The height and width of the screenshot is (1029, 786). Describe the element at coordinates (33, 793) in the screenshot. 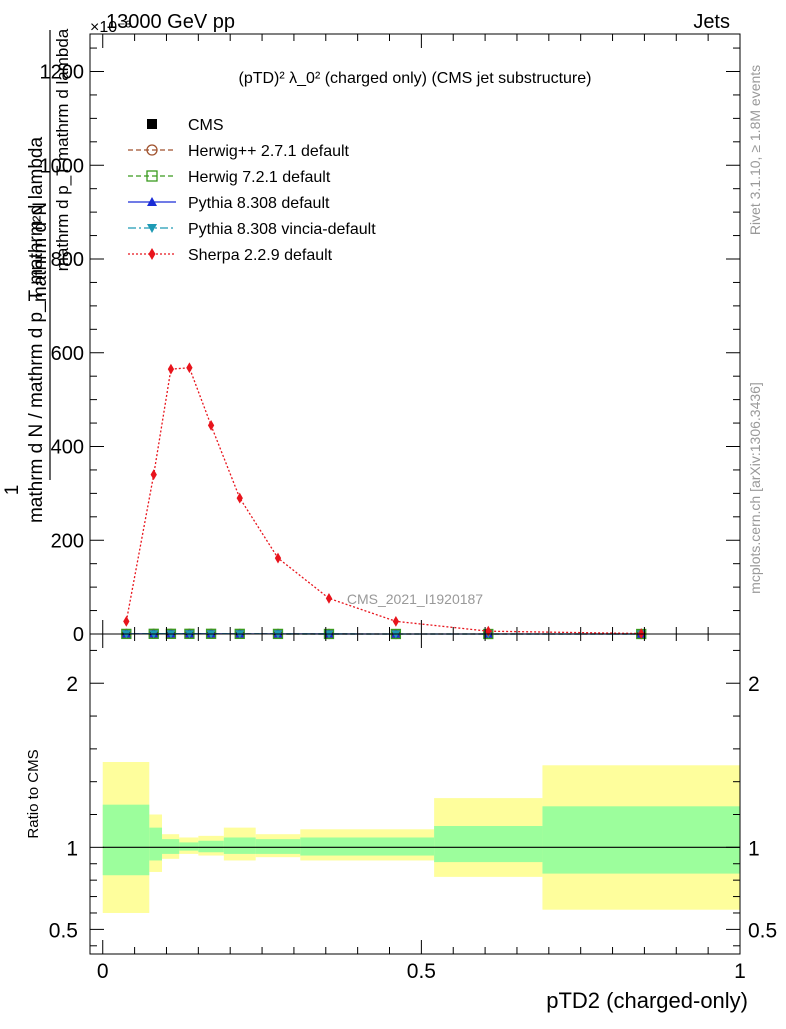

I see `ratio-ylabel: Ratio to CMS` at that location.